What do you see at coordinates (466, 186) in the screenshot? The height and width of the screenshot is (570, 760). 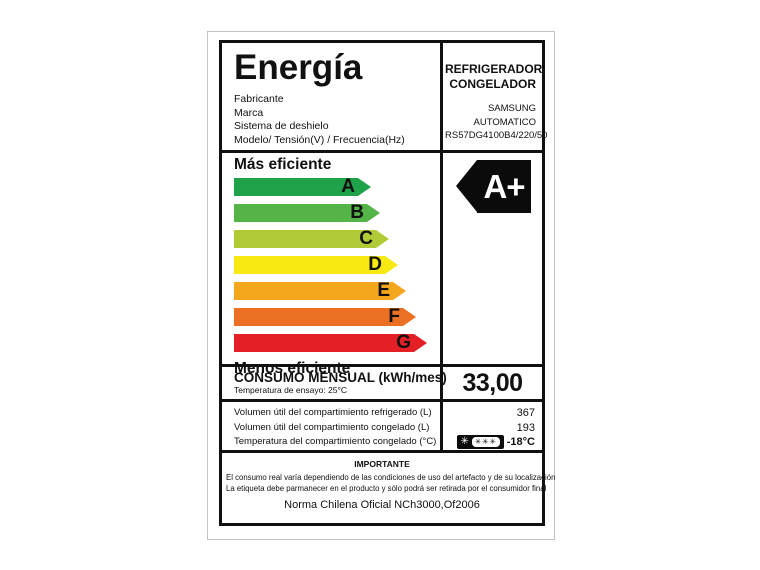 I see `rating-arrow-tip-icon` at bounding box center [466, 186].